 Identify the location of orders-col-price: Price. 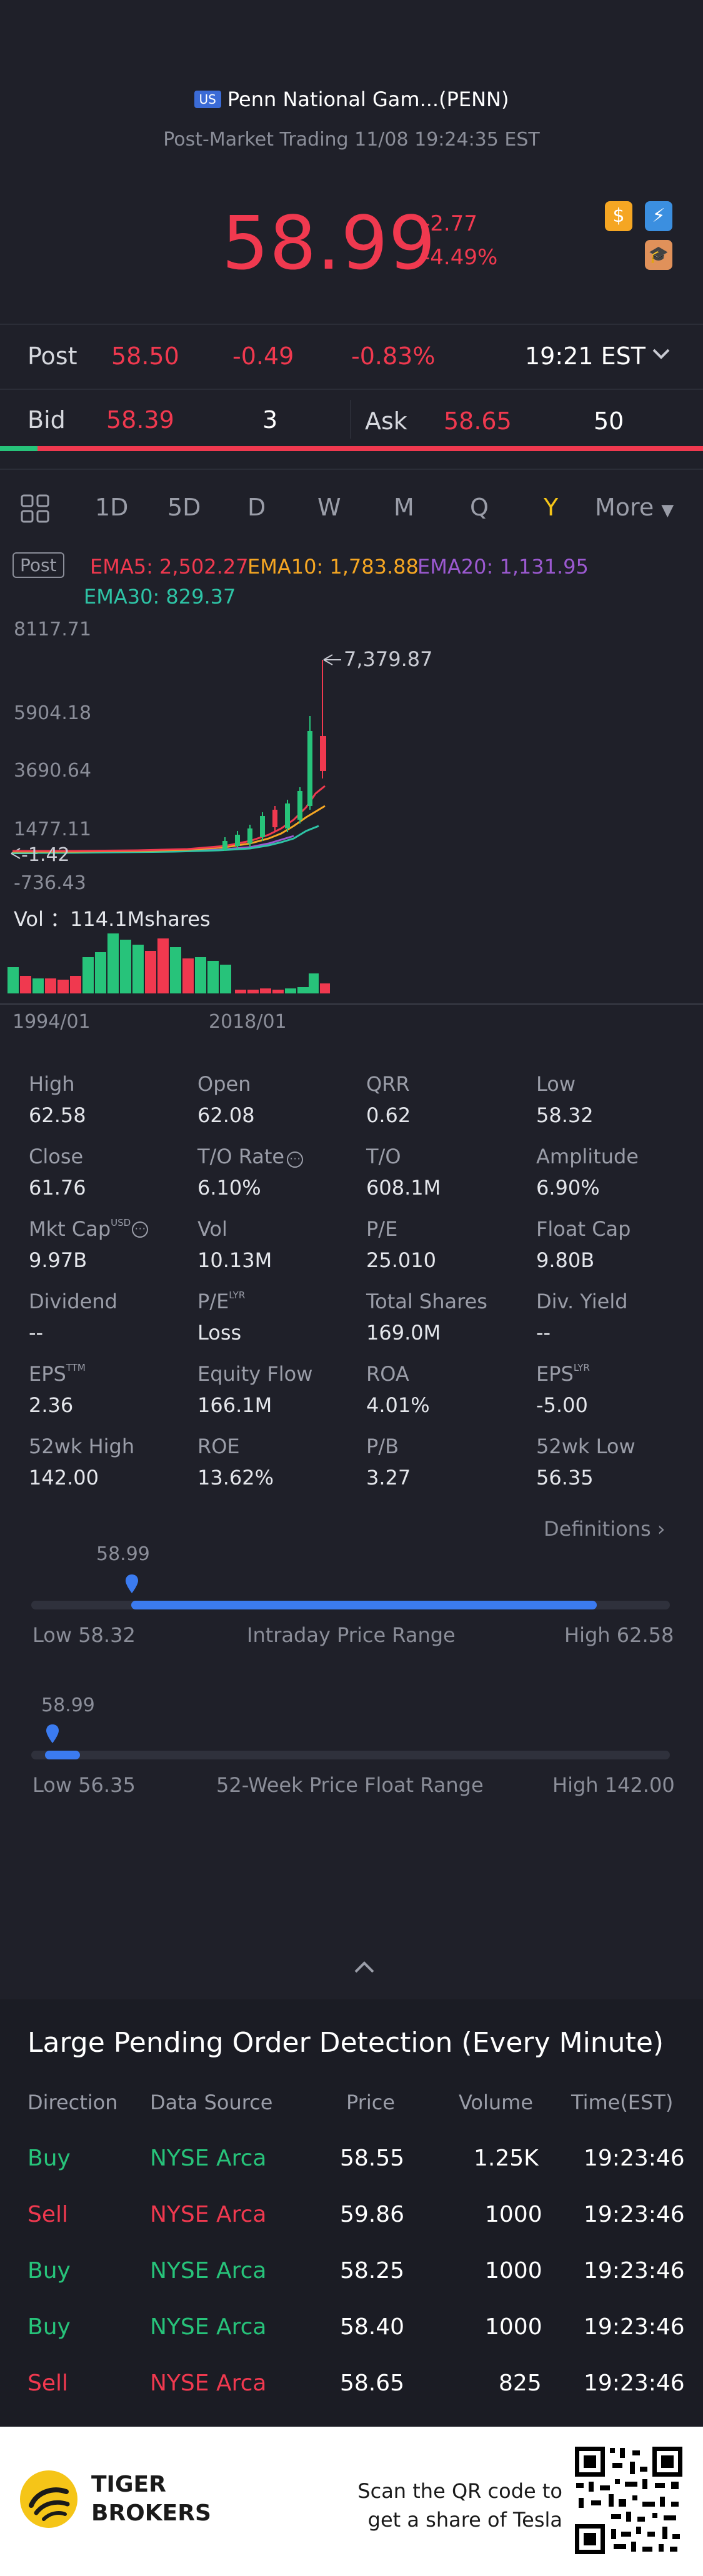
(371, 2102).